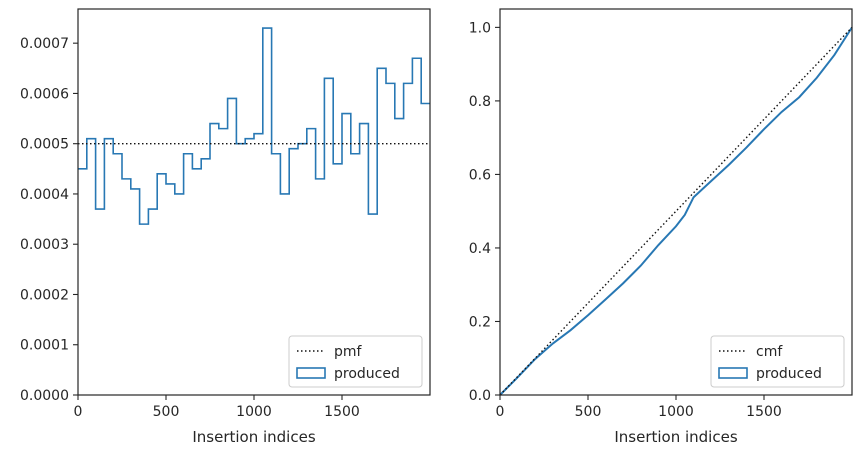  What do you see at coordinates (44, 245) in the screenshot?
I see `y-tick-label: 0.0003` at bounding box center [44, 245].